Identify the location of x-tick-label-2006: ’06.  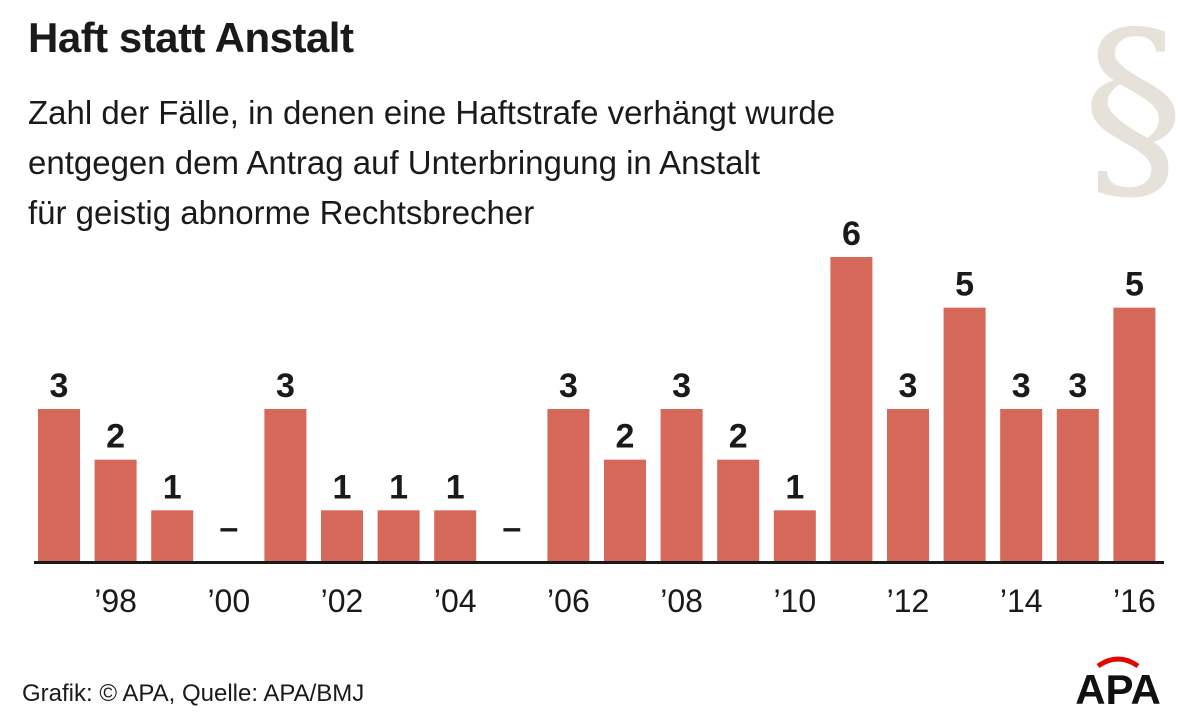
(568, 601).